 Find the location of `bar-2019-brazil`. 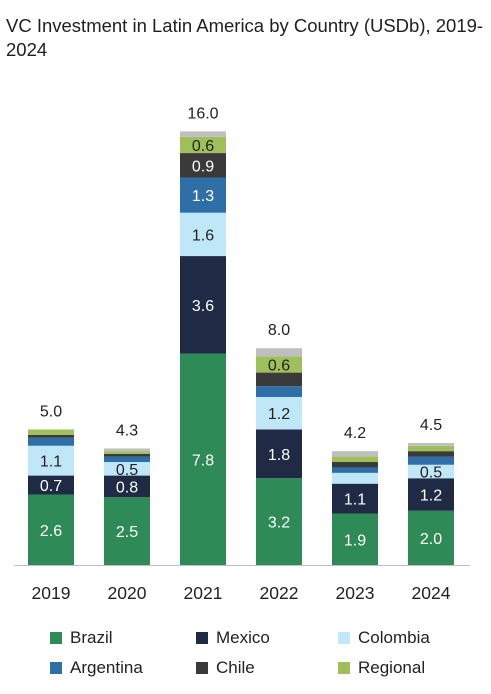

bar-2019-brazil is located at coordinates (51, 529).